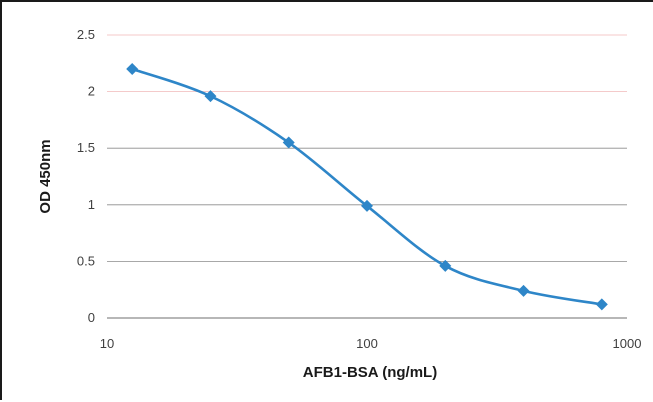 The height and width of the screenshot is (402, 653). I want to click on x-tick-label: 10, so click(107, 343).